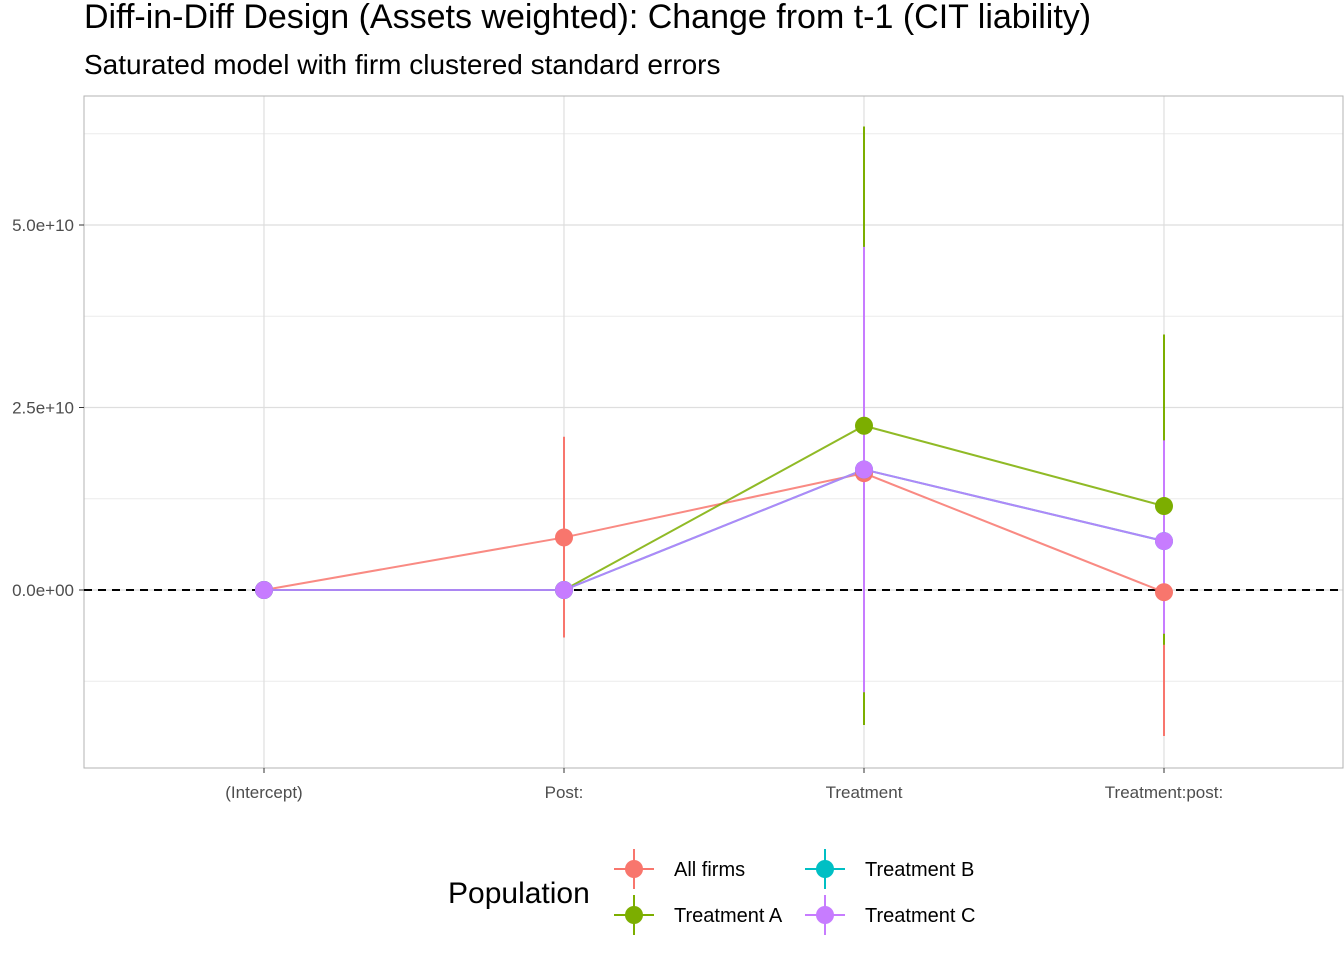 The height and width of the screenshot is (960, 1344). I want to click on legend-label: Treatment C, so click(920, 916).